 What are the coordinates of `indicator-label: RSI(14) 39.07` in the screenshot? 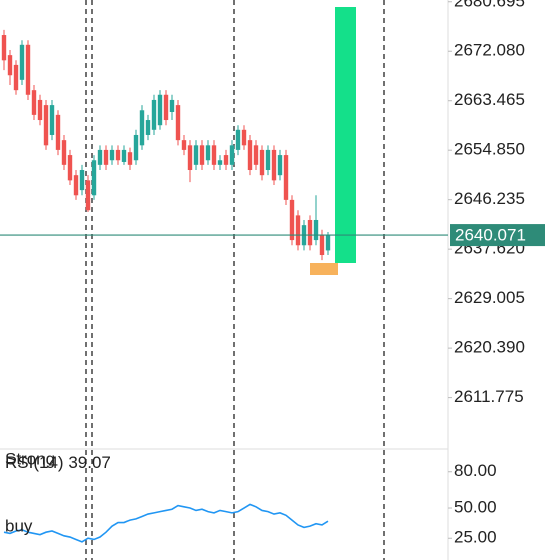 It's located at (58, 462).